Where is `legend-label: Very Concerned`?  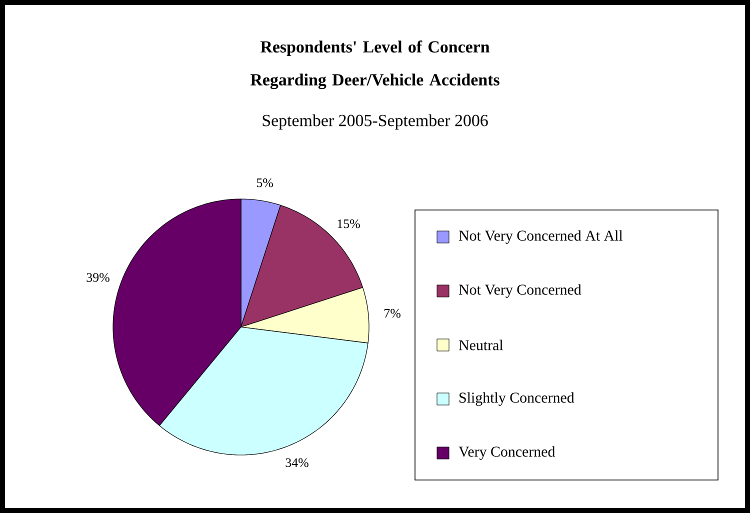
legend-label: Very Concerned is located at coordinates (507, 453).